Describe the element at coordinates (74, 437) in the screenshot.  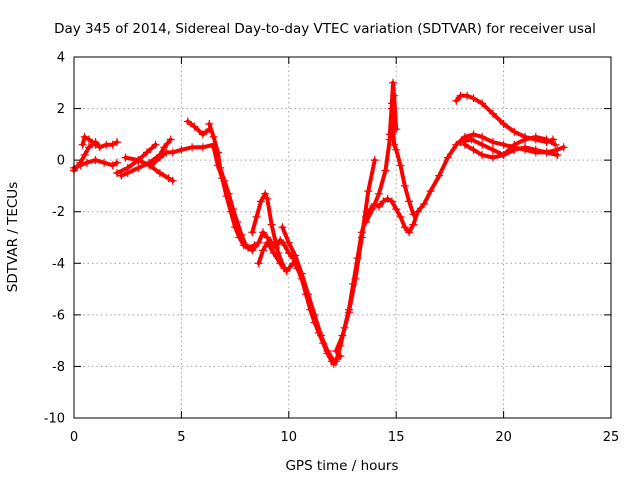
I see `x-tick-label: 0` at that location.